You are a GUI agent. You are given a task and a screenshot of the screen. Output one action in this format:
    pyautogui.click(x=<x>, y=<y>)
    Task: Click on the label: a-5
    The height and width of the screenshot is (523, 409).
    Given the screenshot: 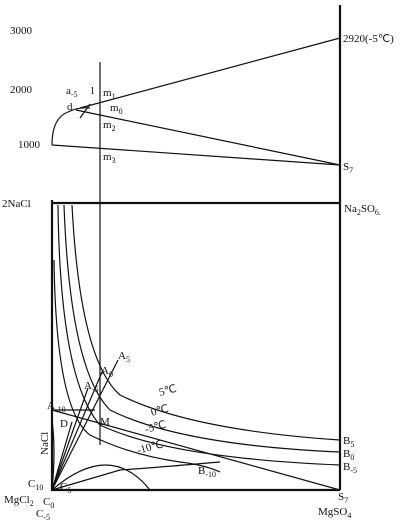 What is the action you would take?
    pyautogui.click(x=72, y=92)
    